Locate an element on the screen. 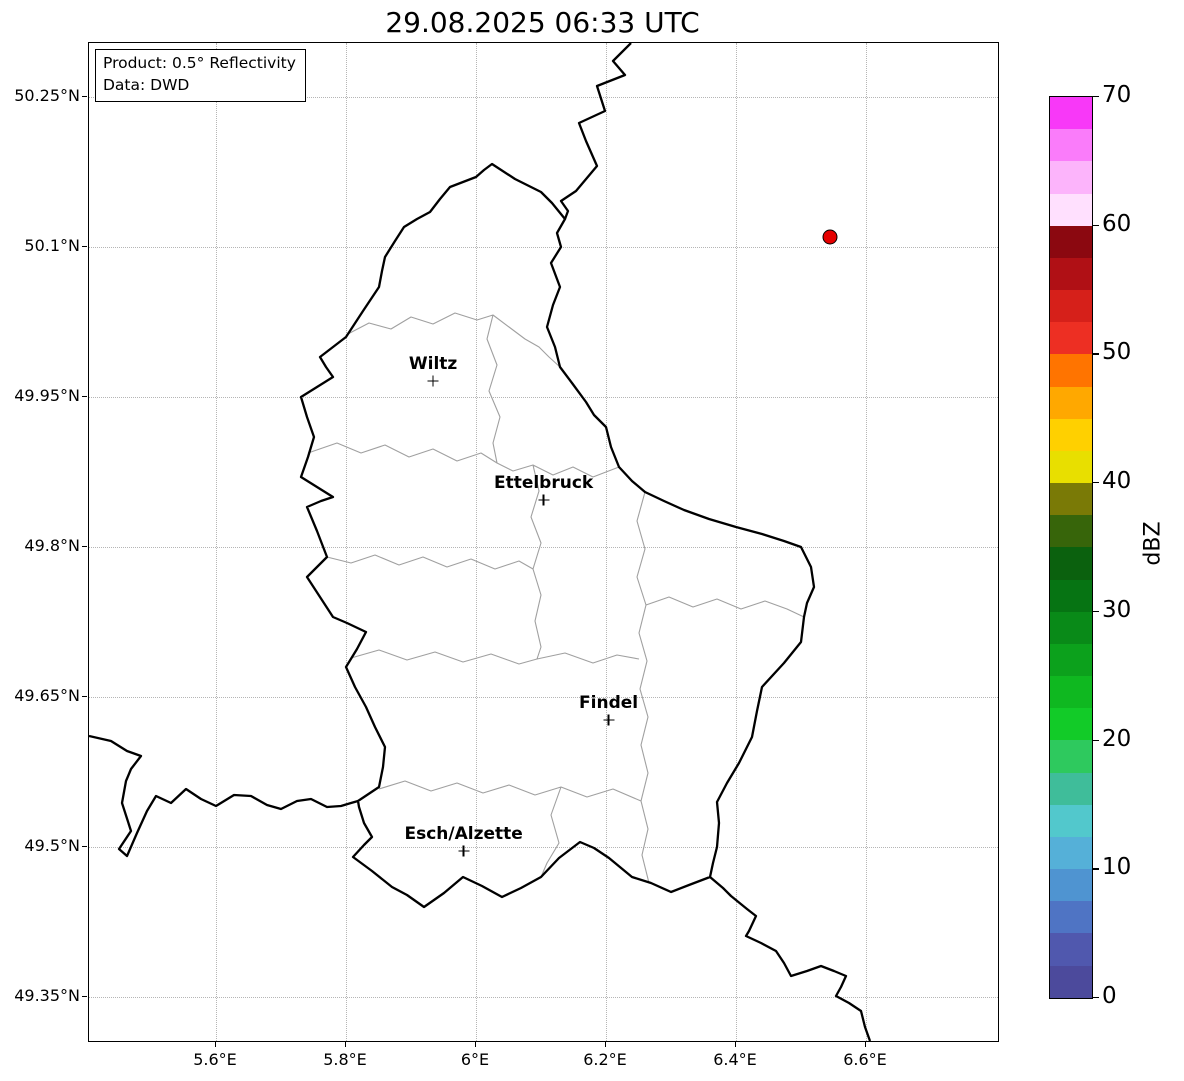 This screenshot has width=1184, height=1081. colorbar-tick-label: 10 is located at coordinates (1117, 867).